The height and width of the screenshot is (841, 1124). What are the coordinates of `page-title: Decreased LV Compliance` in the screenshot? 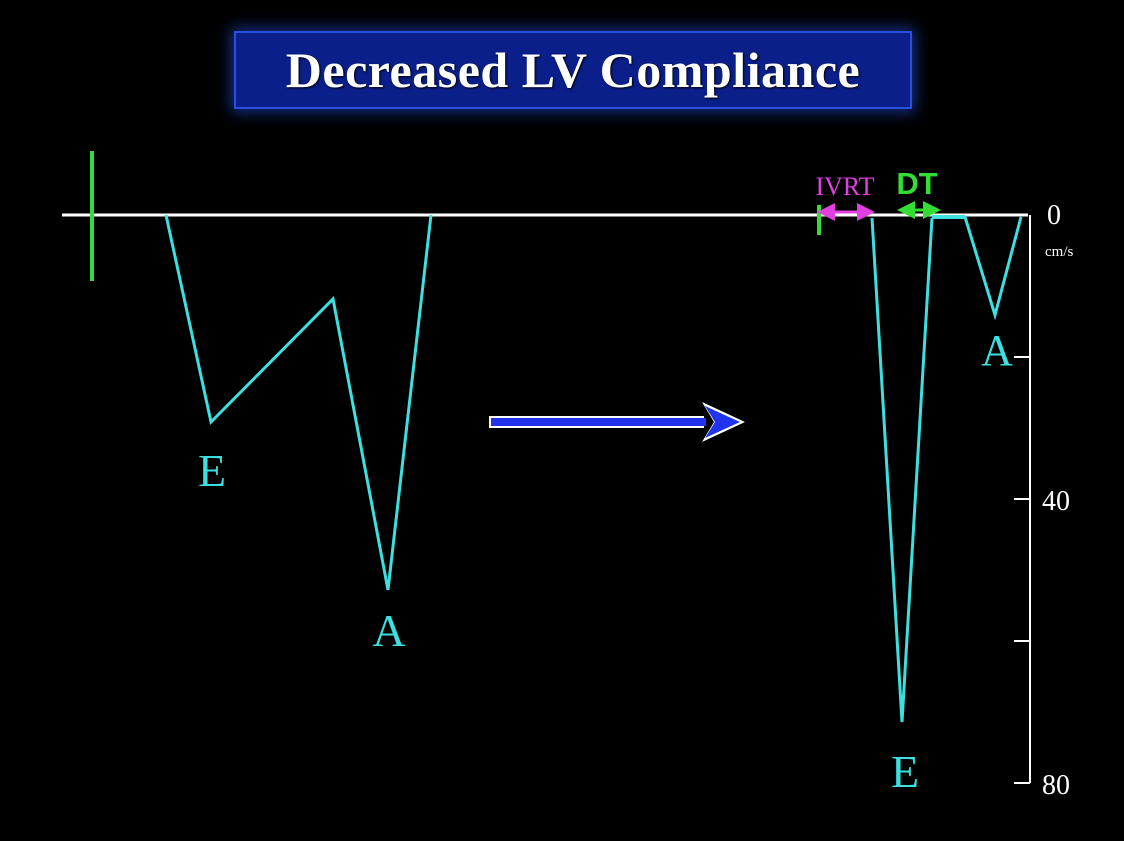 It's located at (573, 70).